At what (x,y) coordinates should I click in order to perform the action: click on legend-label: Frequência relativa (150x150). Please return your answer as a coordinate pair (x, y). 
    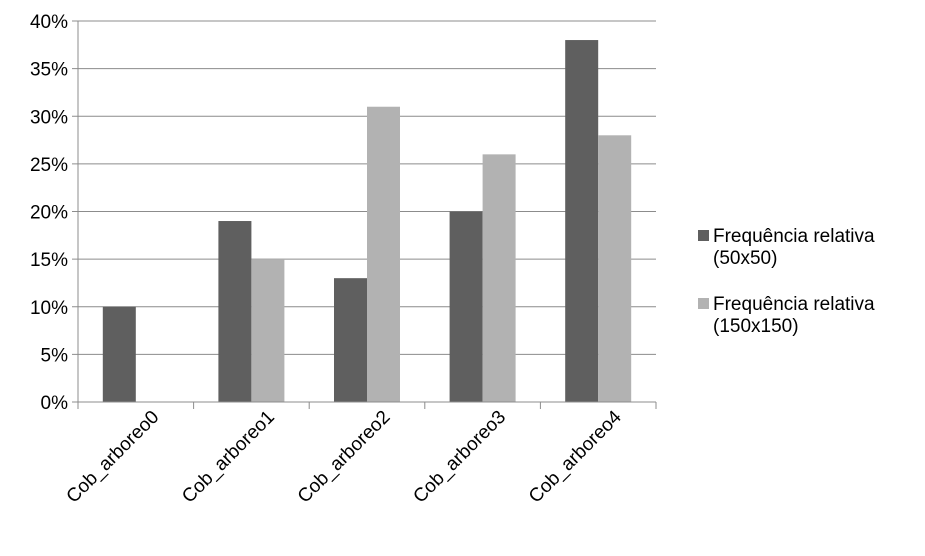
    Looking at the image, I should click on (794, 315).